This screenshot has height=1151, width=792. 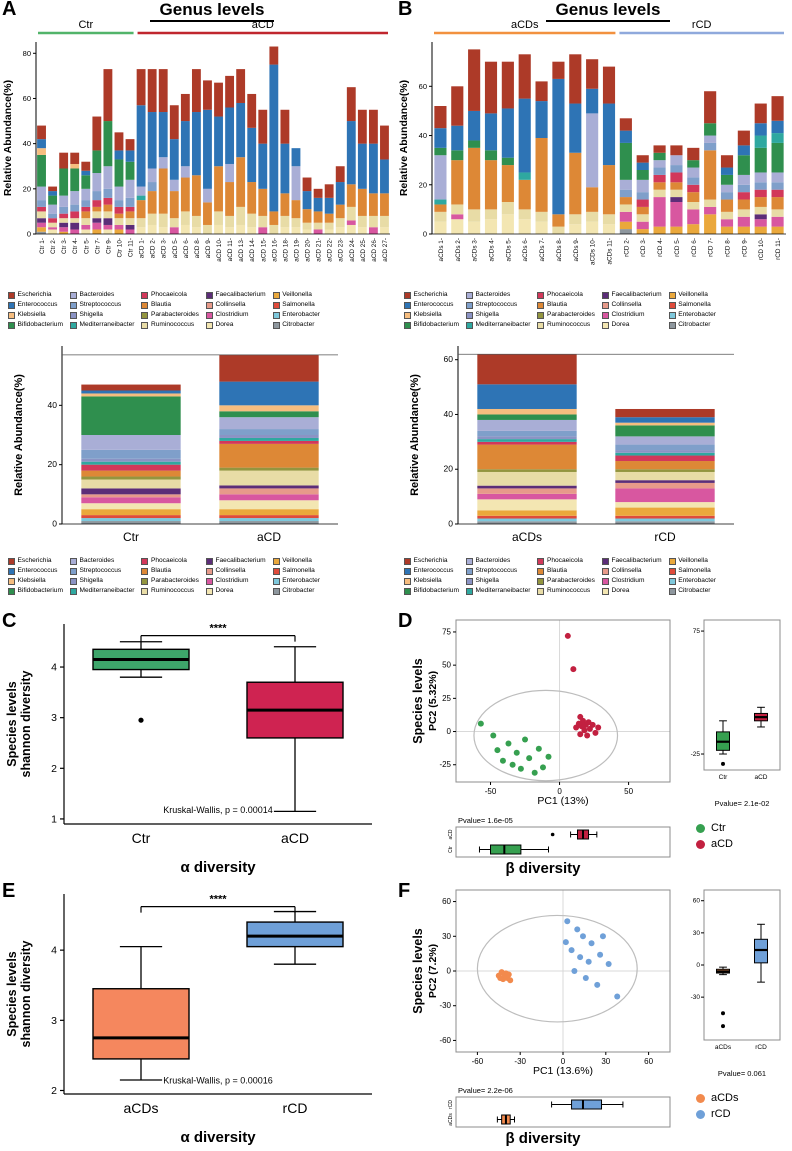 I want to click on legend-item: Ctr, so click(x=714, y=828).